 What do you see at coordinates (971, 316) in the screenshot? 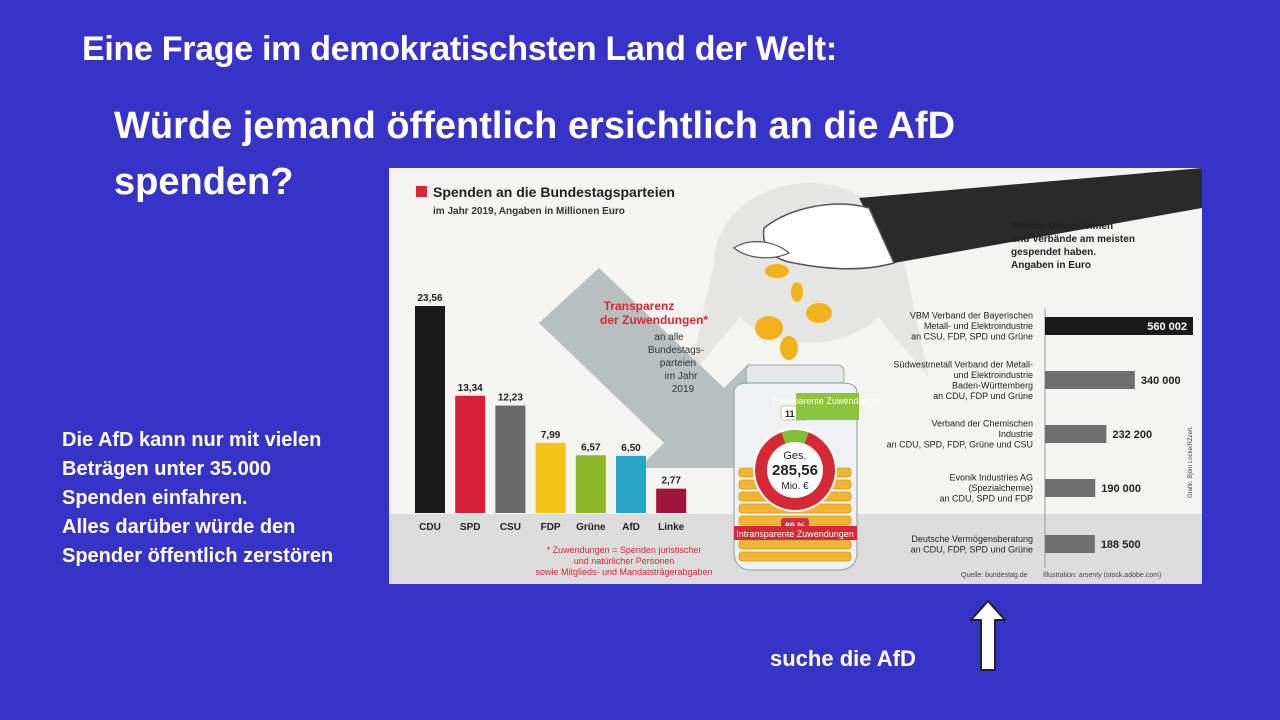
I see `company-label-line: VBM Verband der Bayerischen` at bounding box center [971, 316].